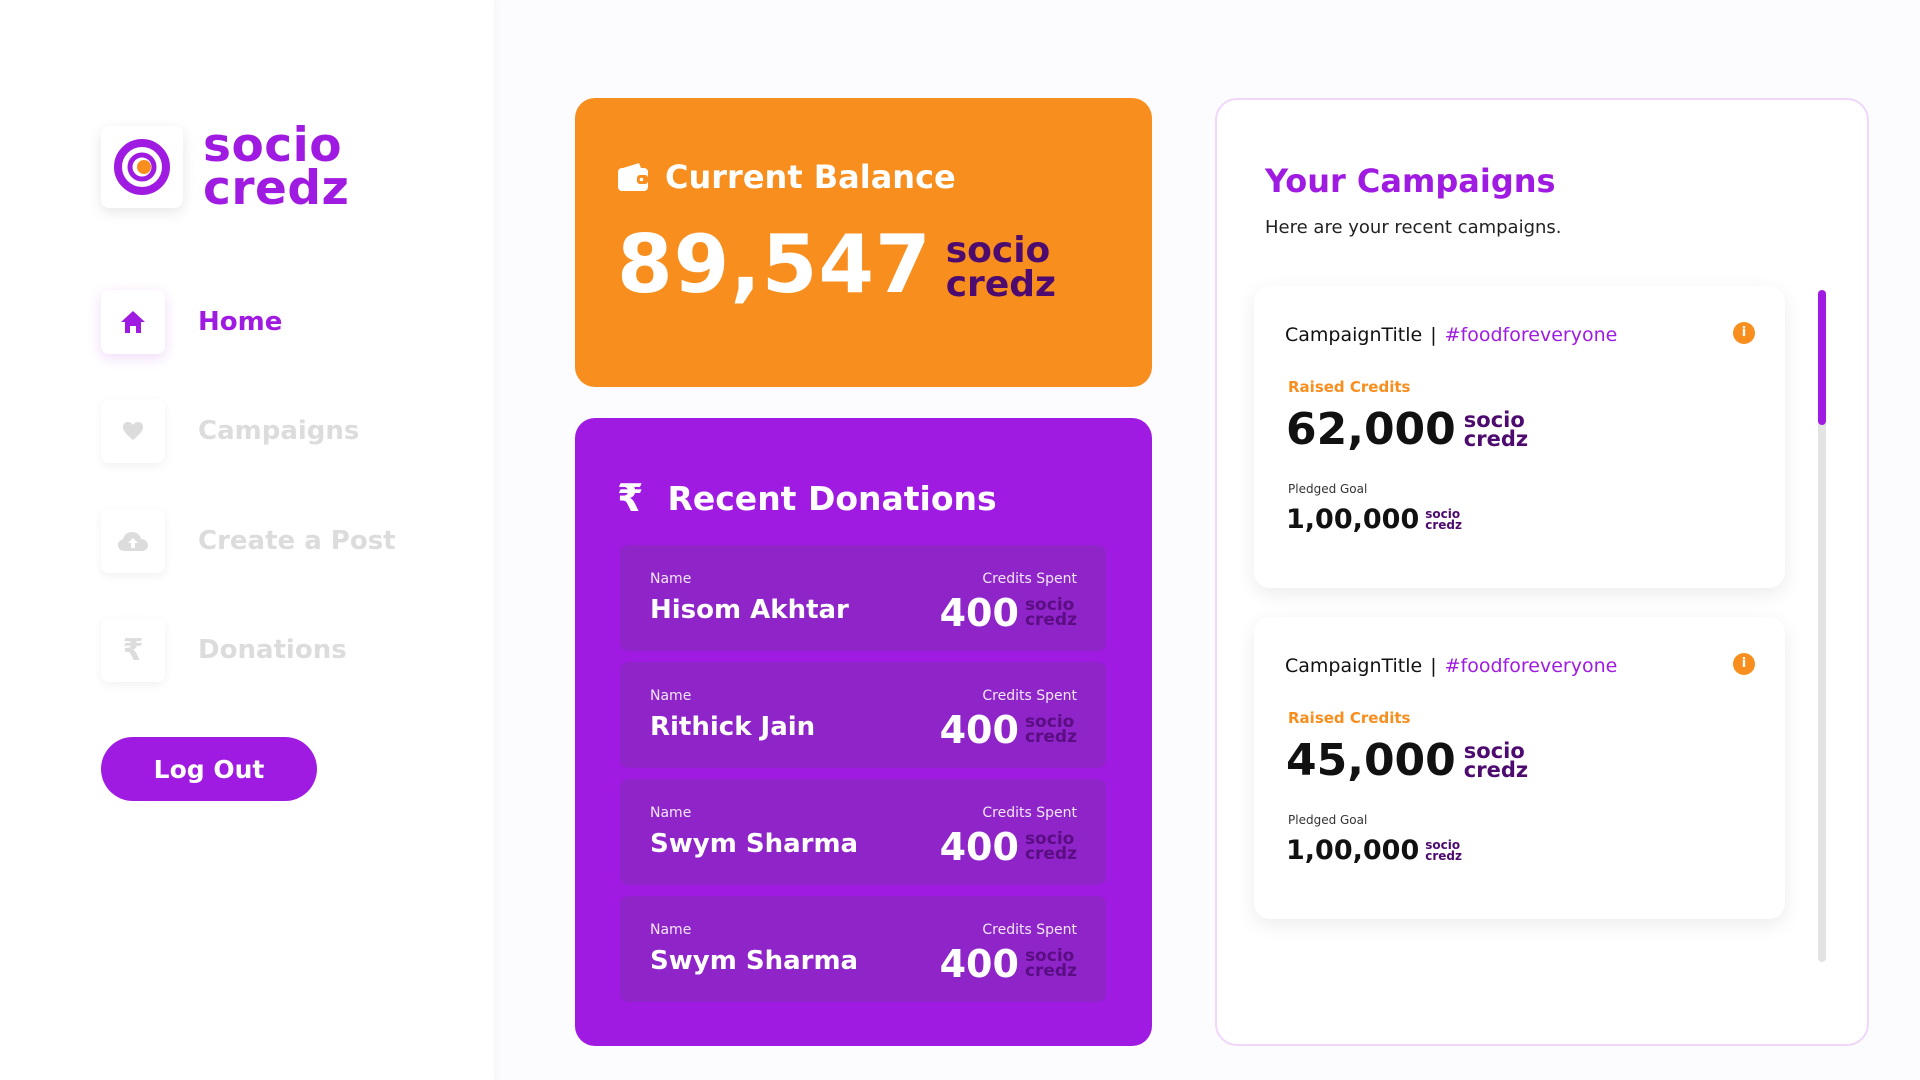 Image resolution: width=1920 pixels, height=1080 pixels. What do you see at coordinates (733, 727) in the screenshot?
I see `donor-name: Rithick Jain` at bounding box center [733, 727].